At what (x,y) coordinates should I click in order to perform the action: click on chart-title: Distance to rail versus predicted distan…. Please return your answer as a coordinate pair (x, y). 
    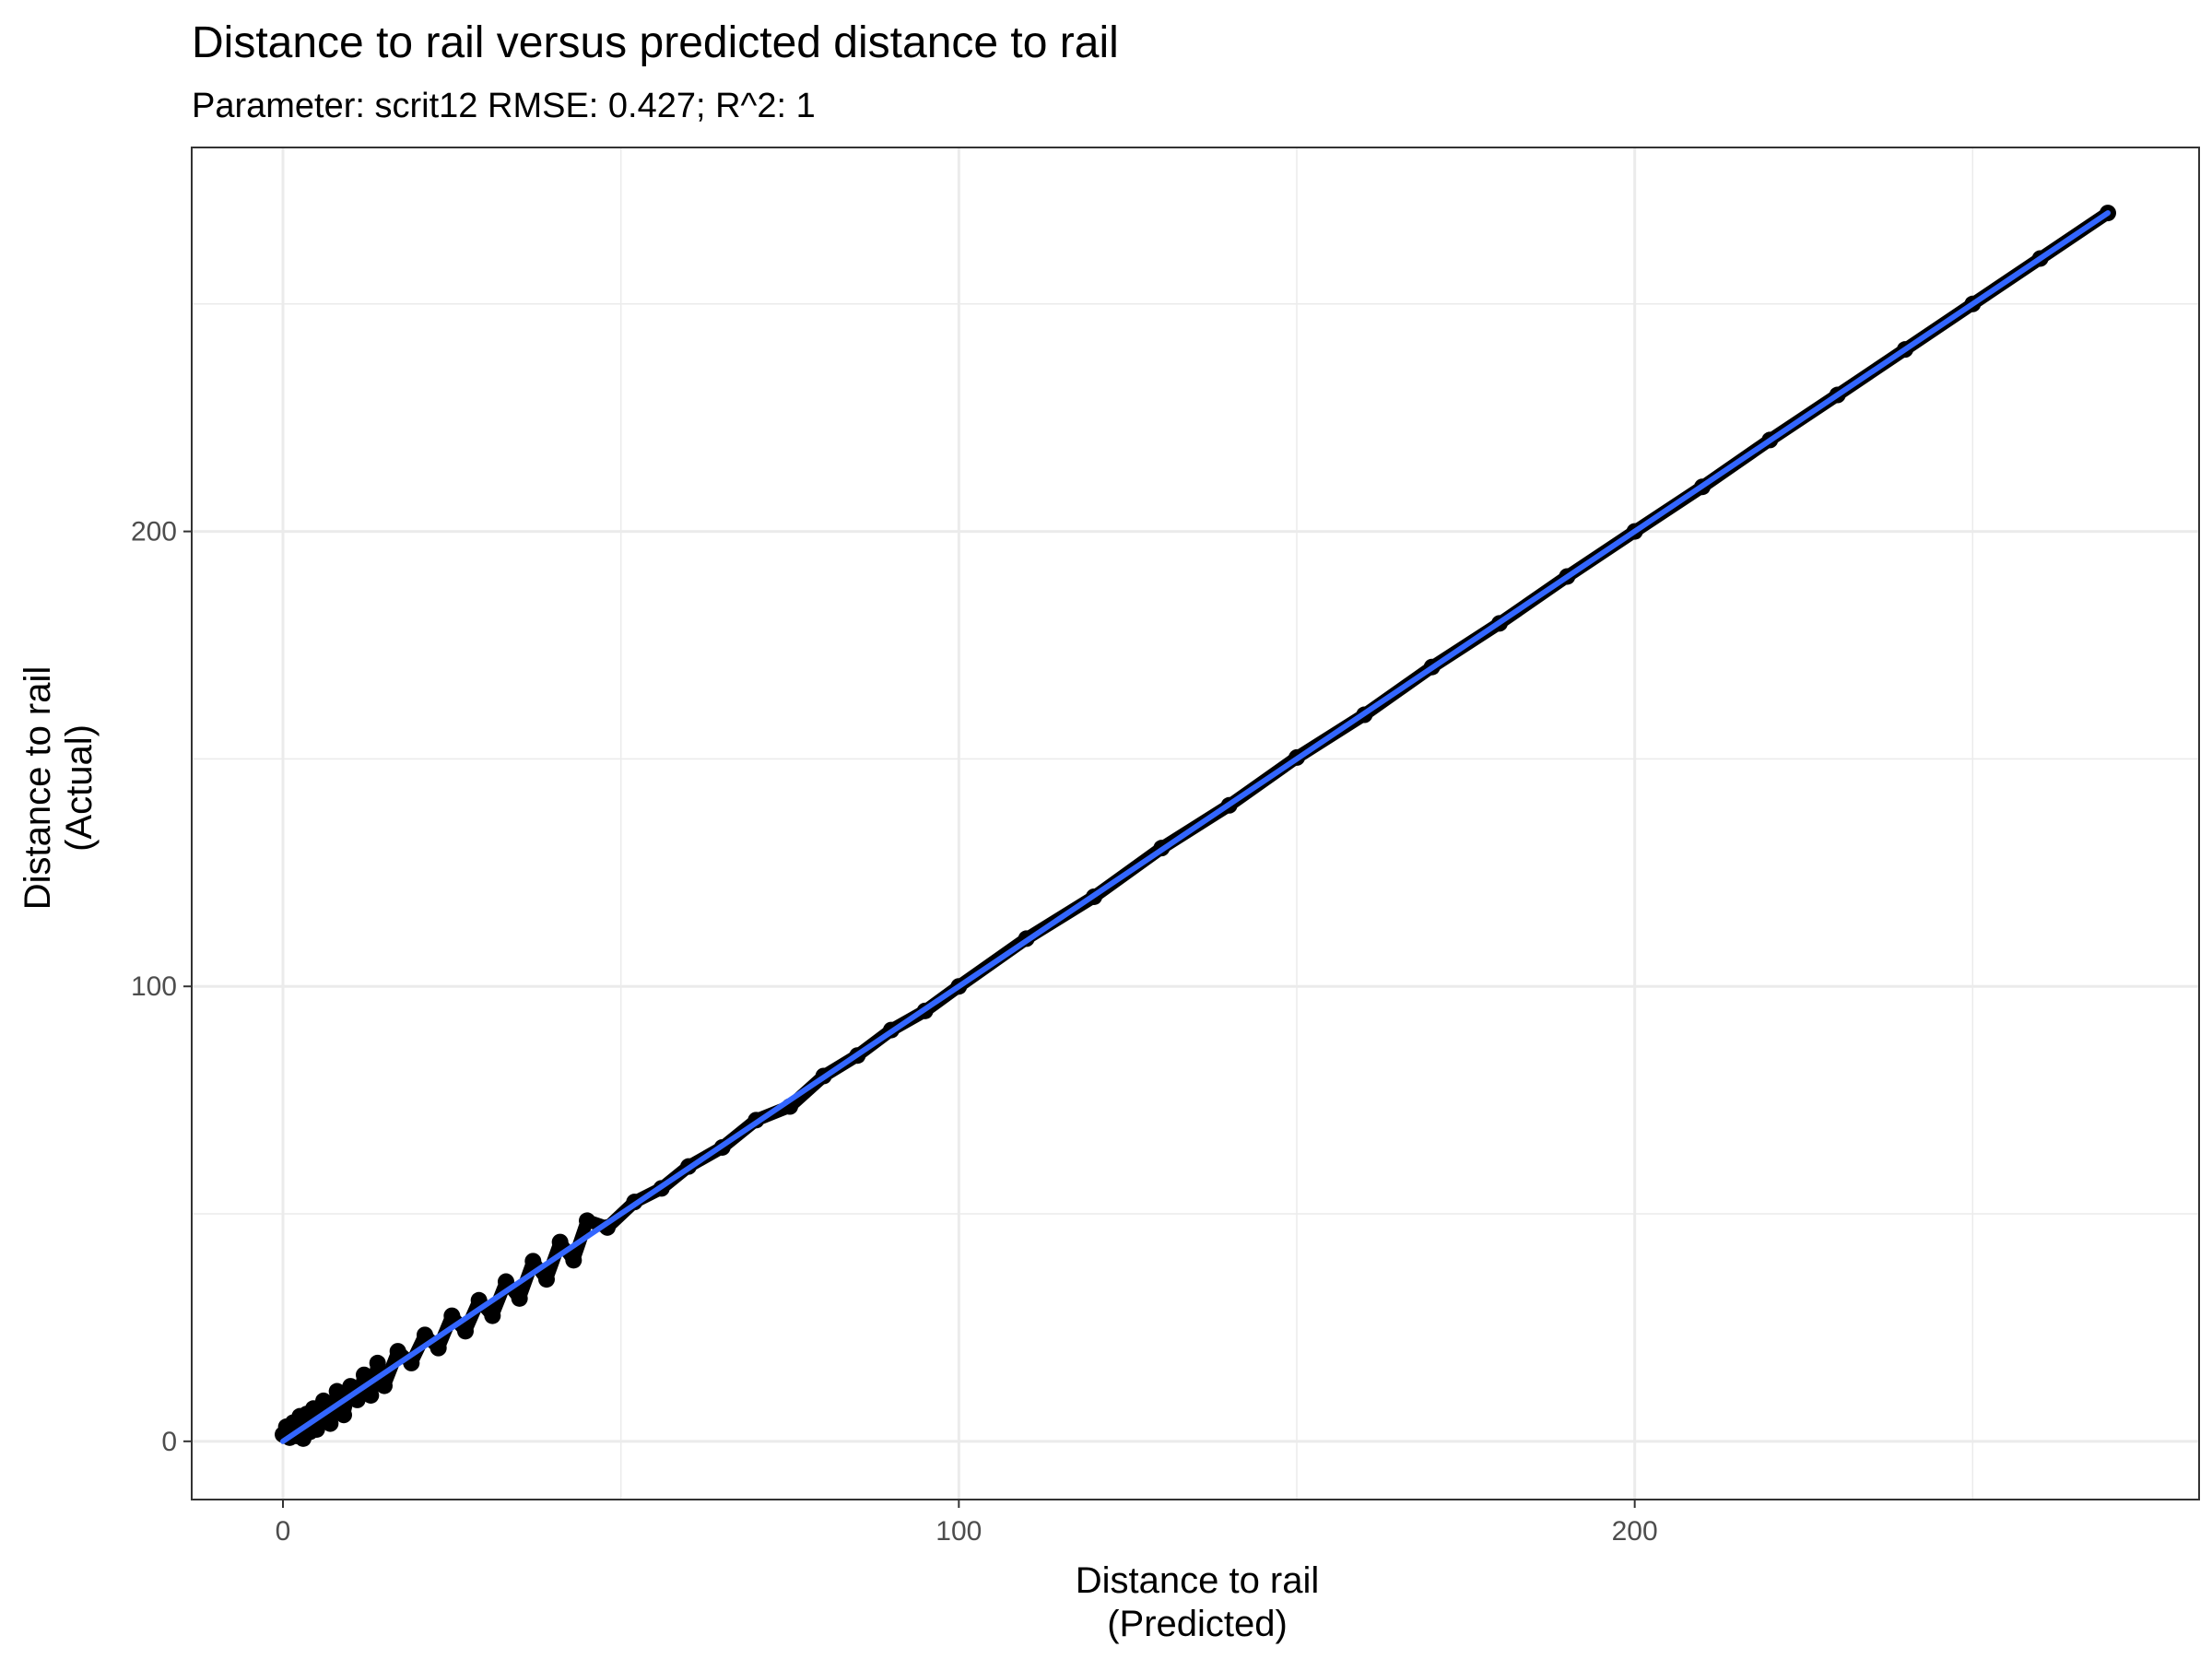
    Looking at the image, I should click on (655, 42).